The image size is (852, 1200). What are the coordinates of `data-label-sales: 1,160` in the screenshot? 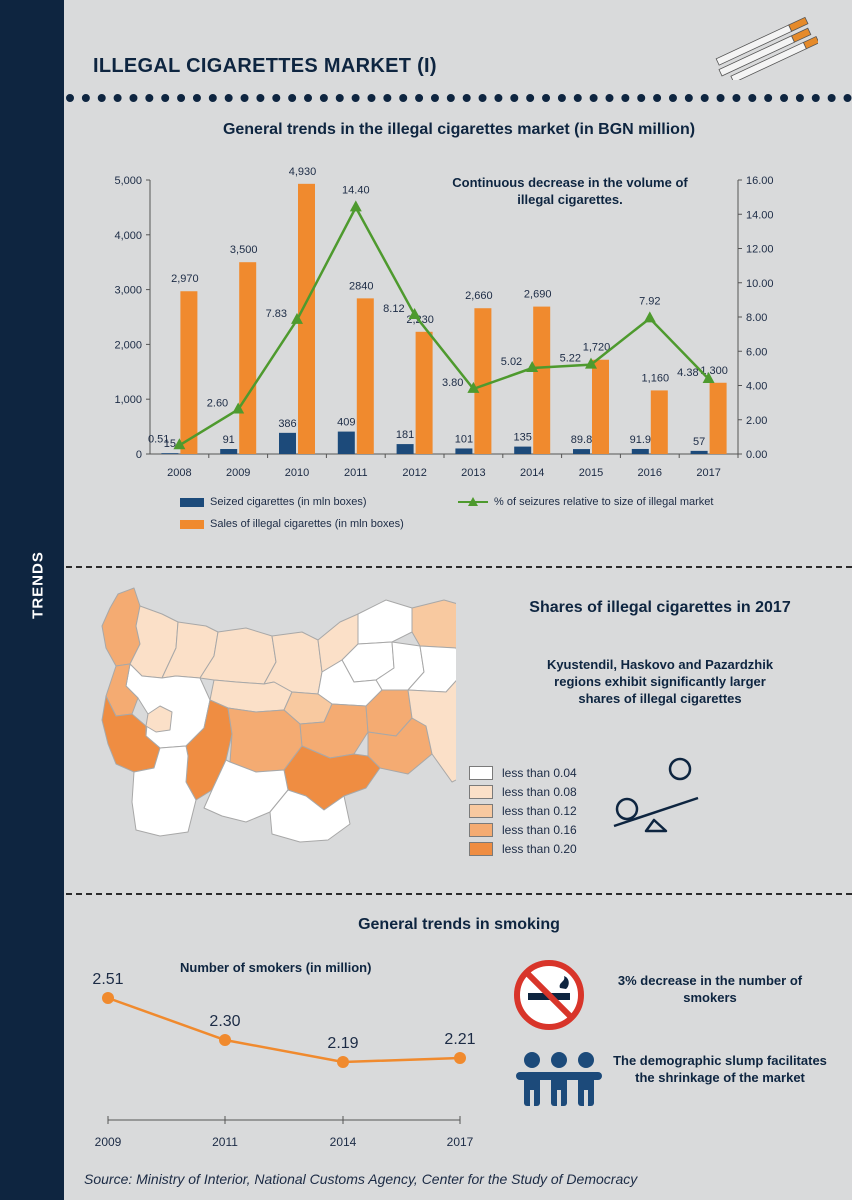 It's located at (656, 378).